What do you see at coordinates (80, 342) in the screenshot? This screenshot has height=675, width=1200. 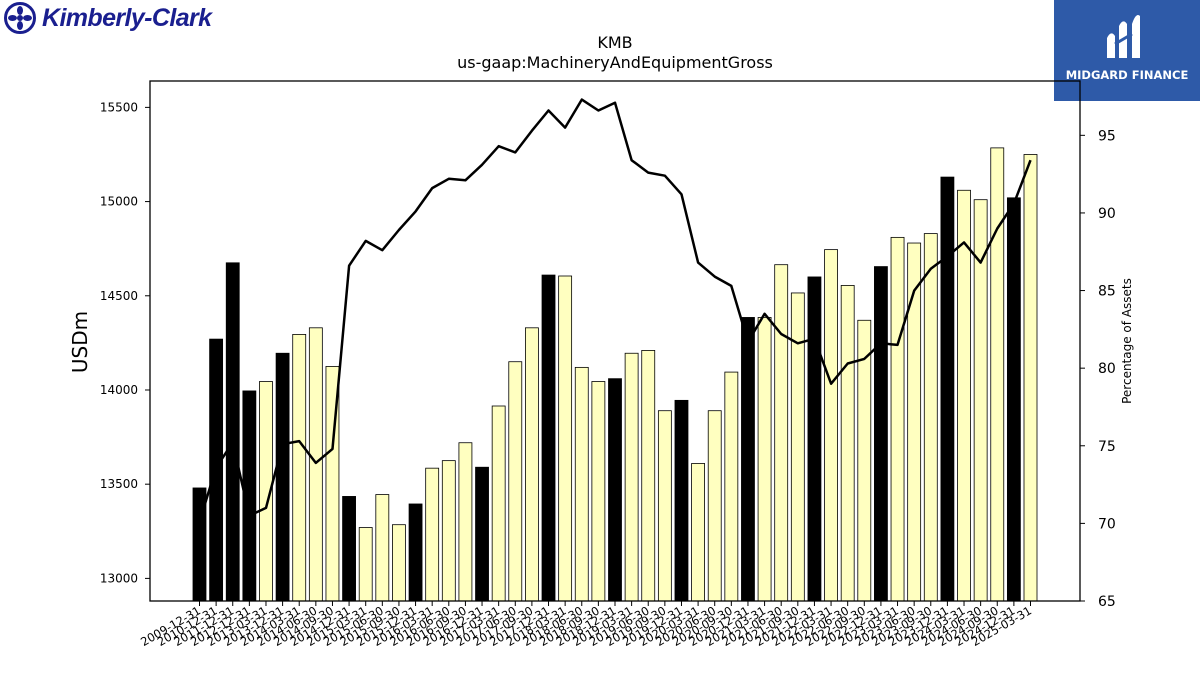 I see `y-axis-label: USDm` at bounding box center [80, 342].